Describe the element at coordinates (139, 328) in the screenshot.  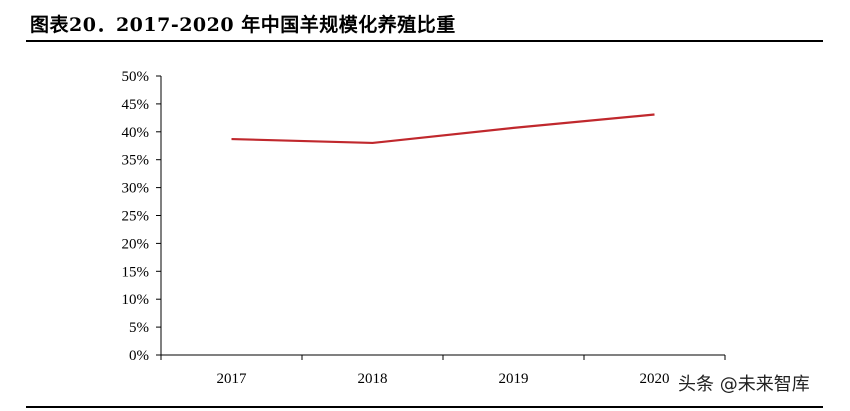
I see `y-tick-label: 5%` at that location.